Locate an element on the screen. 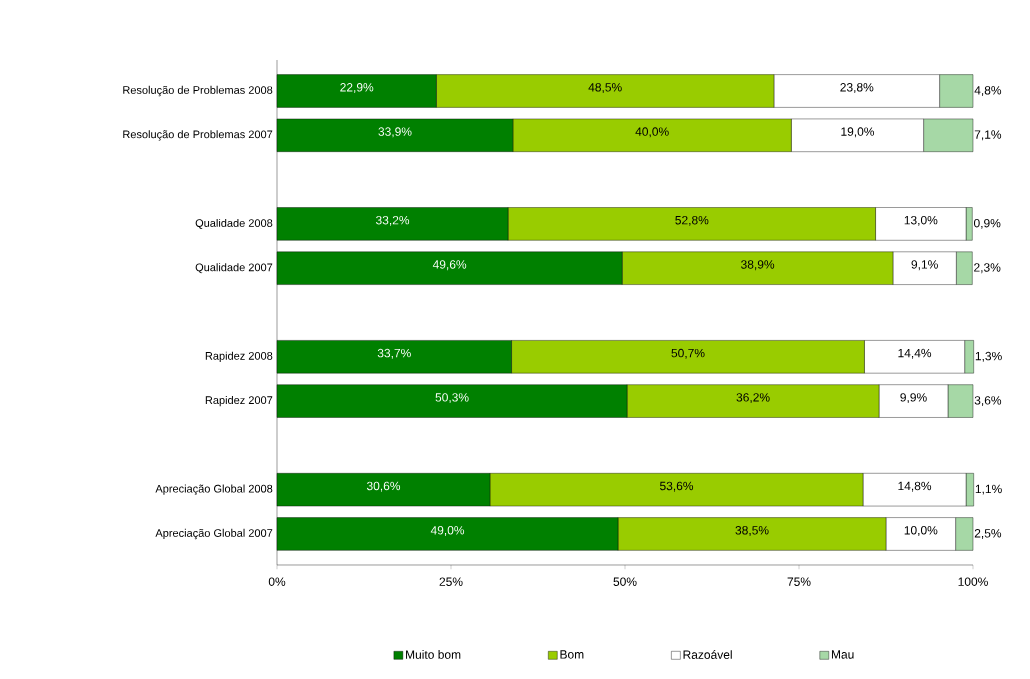 The image size is (1030, 679). data-label: 33,2% is located at coordinates (392, 220).